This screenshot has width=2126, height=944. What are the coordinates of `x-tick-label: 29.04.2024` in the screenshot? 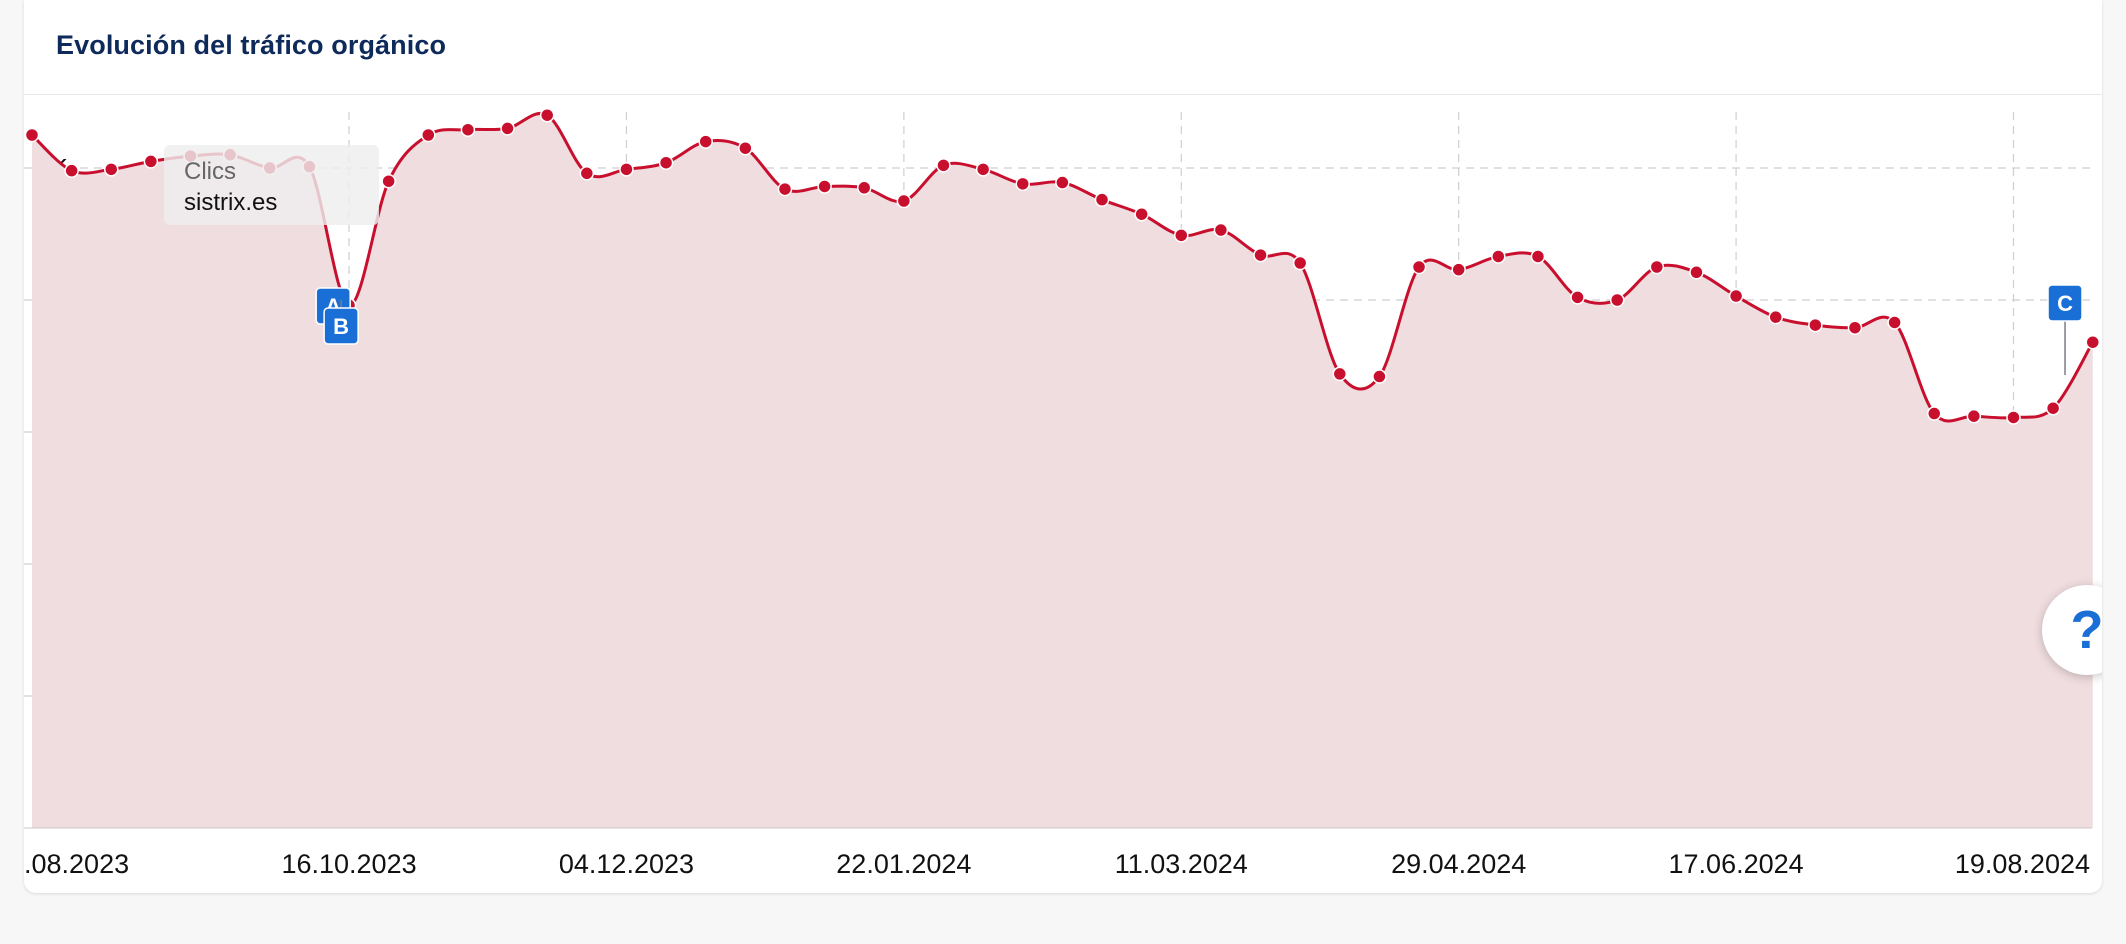 It's located at (1458, 864).